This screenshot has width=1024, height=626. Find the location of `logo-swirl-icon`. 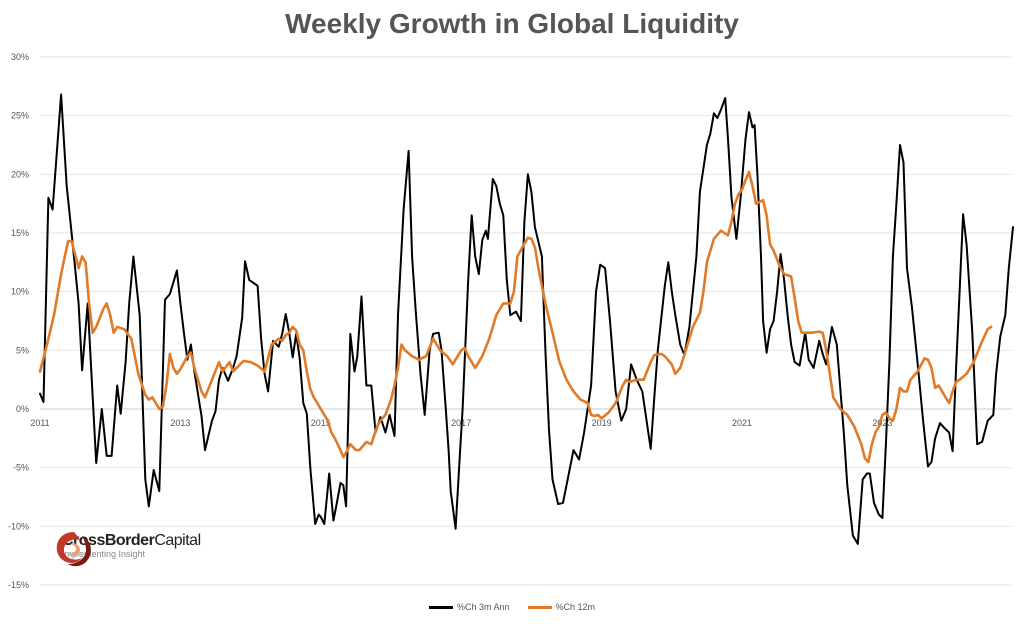

logo-swirl-icon is located at coordinates (73, 549).